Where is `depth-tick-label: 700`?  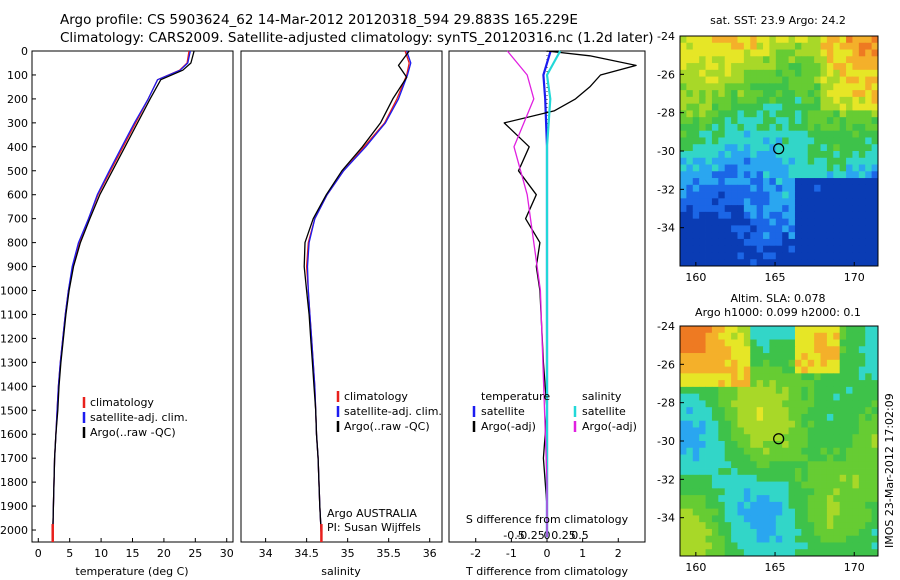 depth-tick-label: 700 is located at coordinates (17, 219).